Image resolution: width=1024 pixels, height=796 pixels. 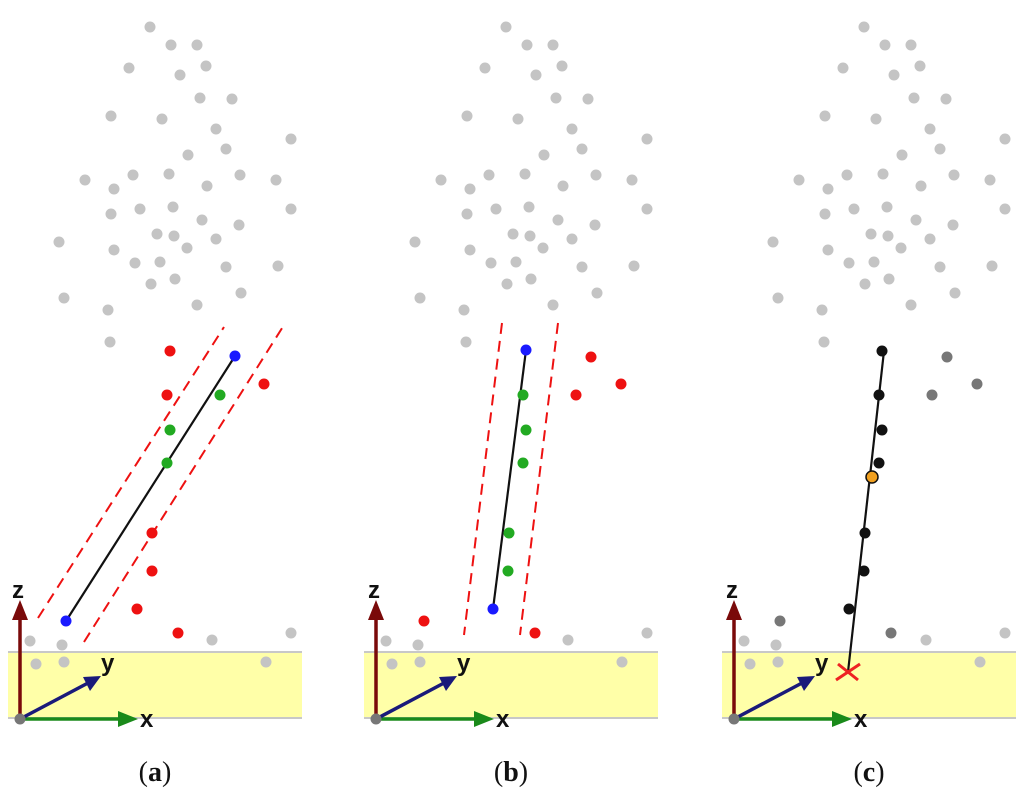 I want to click on fitted-line, so click(x=866, y=511).